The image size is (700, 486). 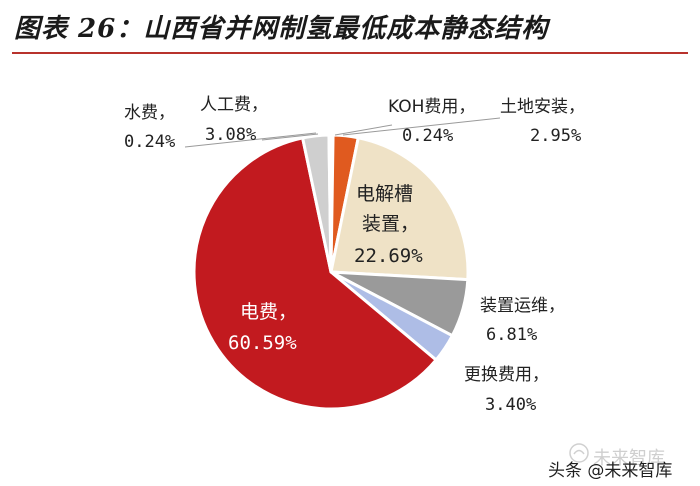 I want to click on label-koh-value: 0.24%, so click(x=427, y=136).